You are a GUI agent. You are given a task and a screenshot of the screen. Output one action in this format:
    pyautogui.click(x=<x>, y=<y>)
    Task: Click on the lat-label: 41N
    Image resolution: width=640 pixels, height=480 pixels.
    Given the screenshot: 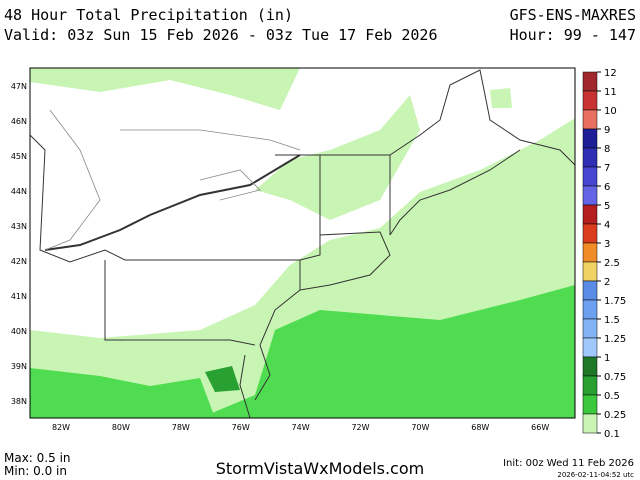 What is the action you would take?
    pyautogui.click(x=19, y=296)
    